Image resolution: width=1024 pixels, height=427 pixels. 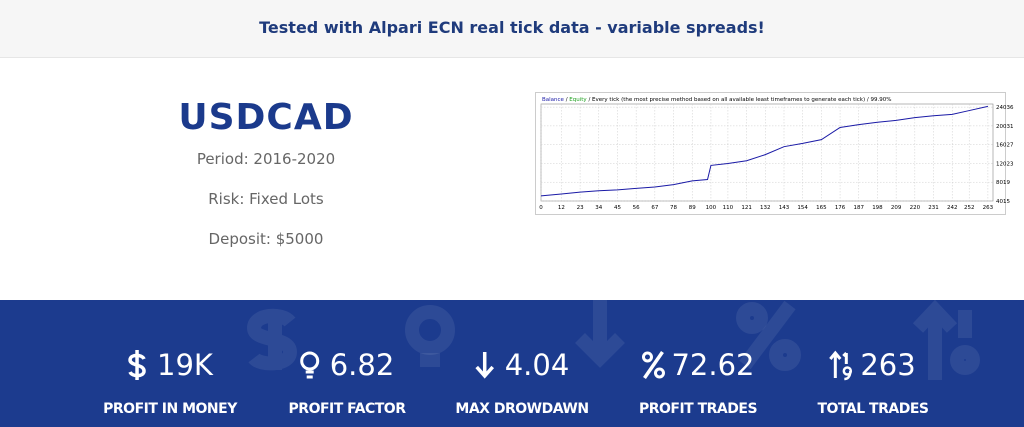 I want to click on period: Period: 2016-2020, so click(x=266, y=159).